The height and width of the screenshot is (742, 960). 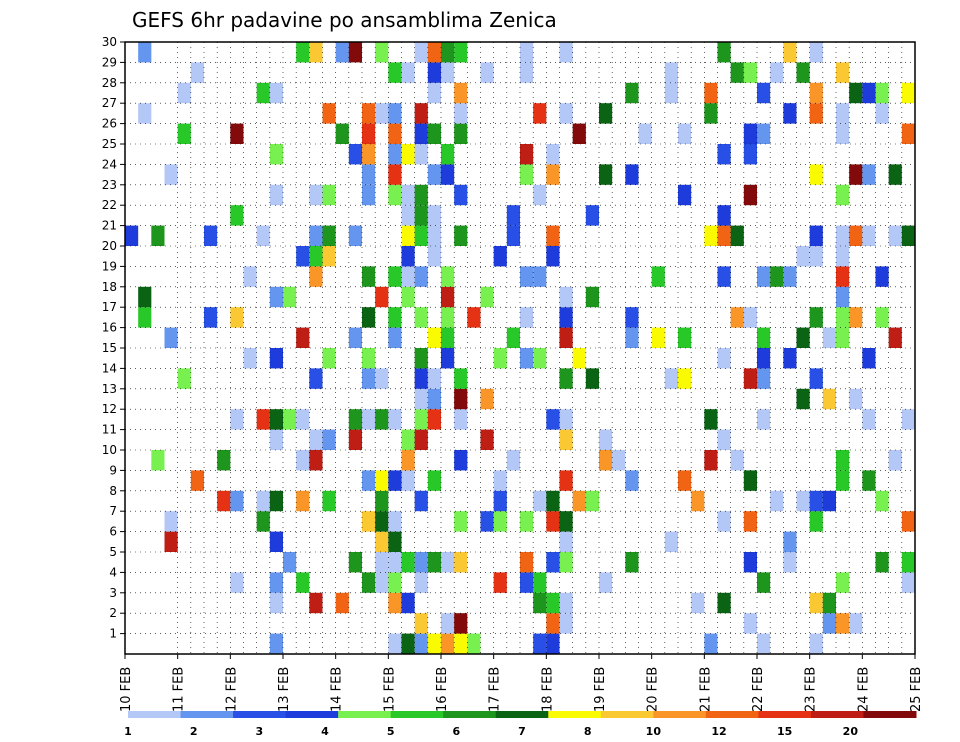 I want to click on y-tick-label: 6, so click(x=113, y=532).